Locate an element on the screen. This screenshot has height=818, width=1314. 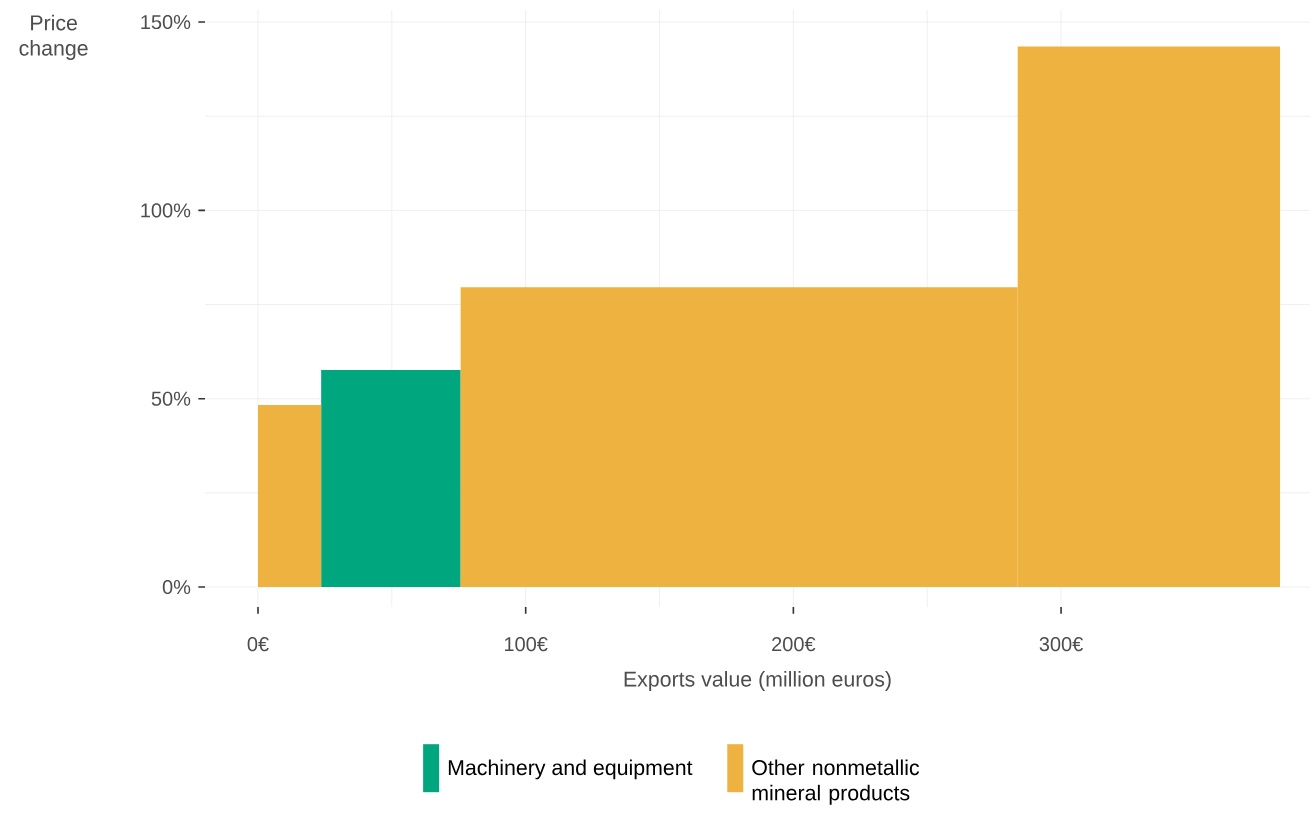
legend-label: Other nonmetallic mineral products is located at coordinates (836, 782).